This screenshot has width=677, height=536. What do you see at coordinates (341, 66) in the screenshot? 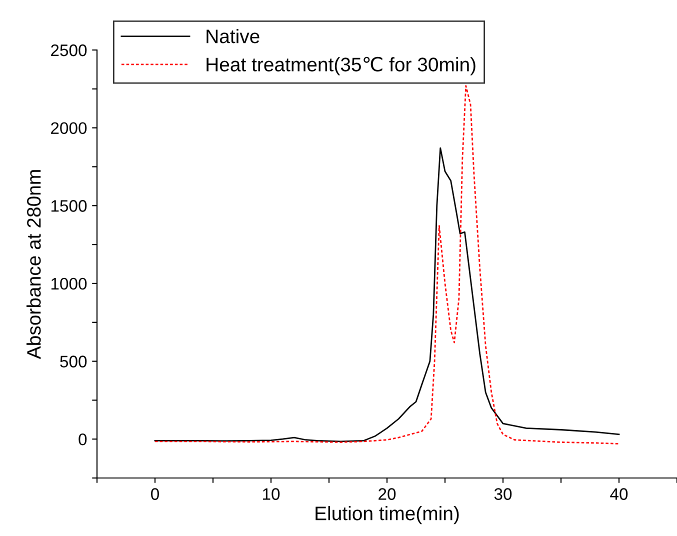
I see `legend-label: Heat treatment(35℃ for 30min)` at bounding box center [341, 66].